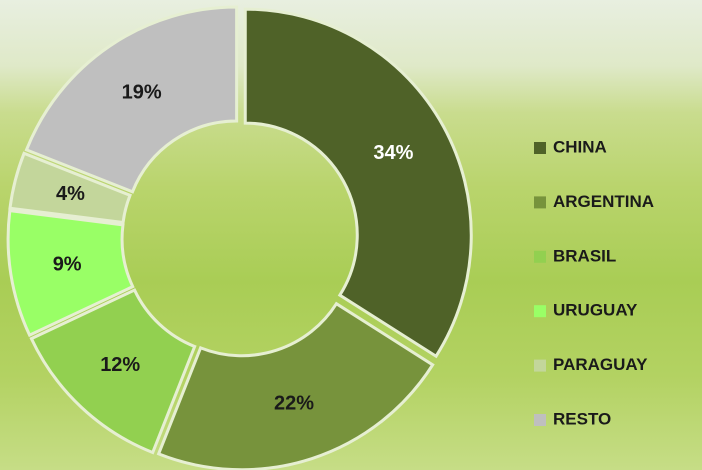 The image size is (702, 470). I want to click on legend-label: PARAGUAY, so click(600, 364).